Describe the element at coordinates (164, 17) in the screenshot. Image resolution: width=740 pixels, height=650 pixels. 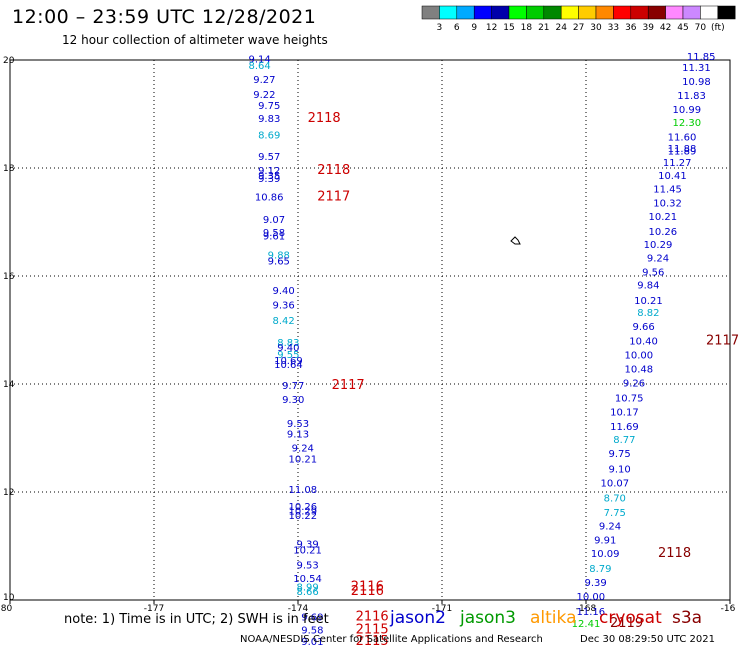
I see `chart-title: 12:00 – 23:59 UTC 12/28/2021` at that location.